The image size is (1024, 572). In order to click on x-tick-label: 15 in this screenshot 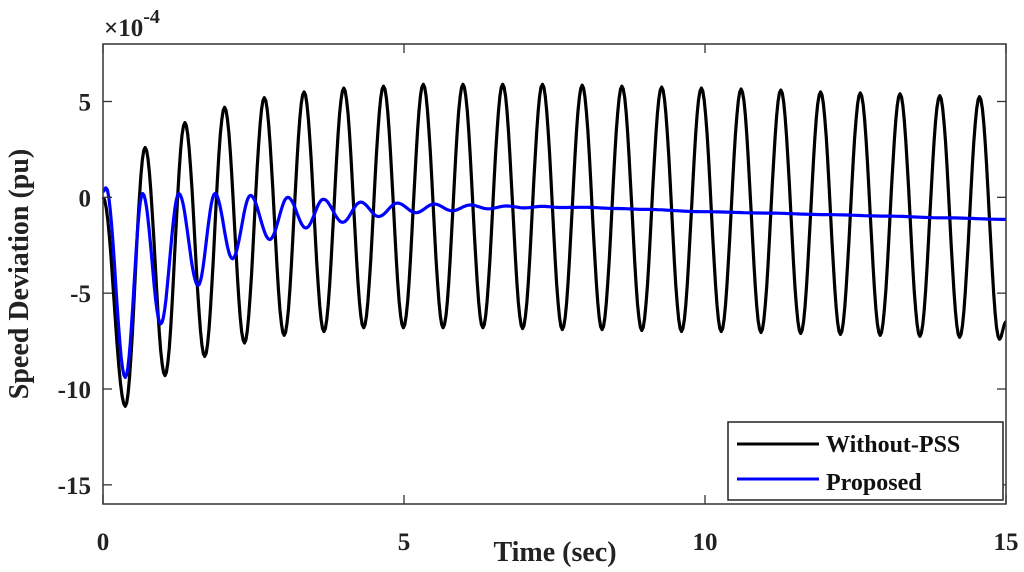, I will do `click(1006, 542)`.